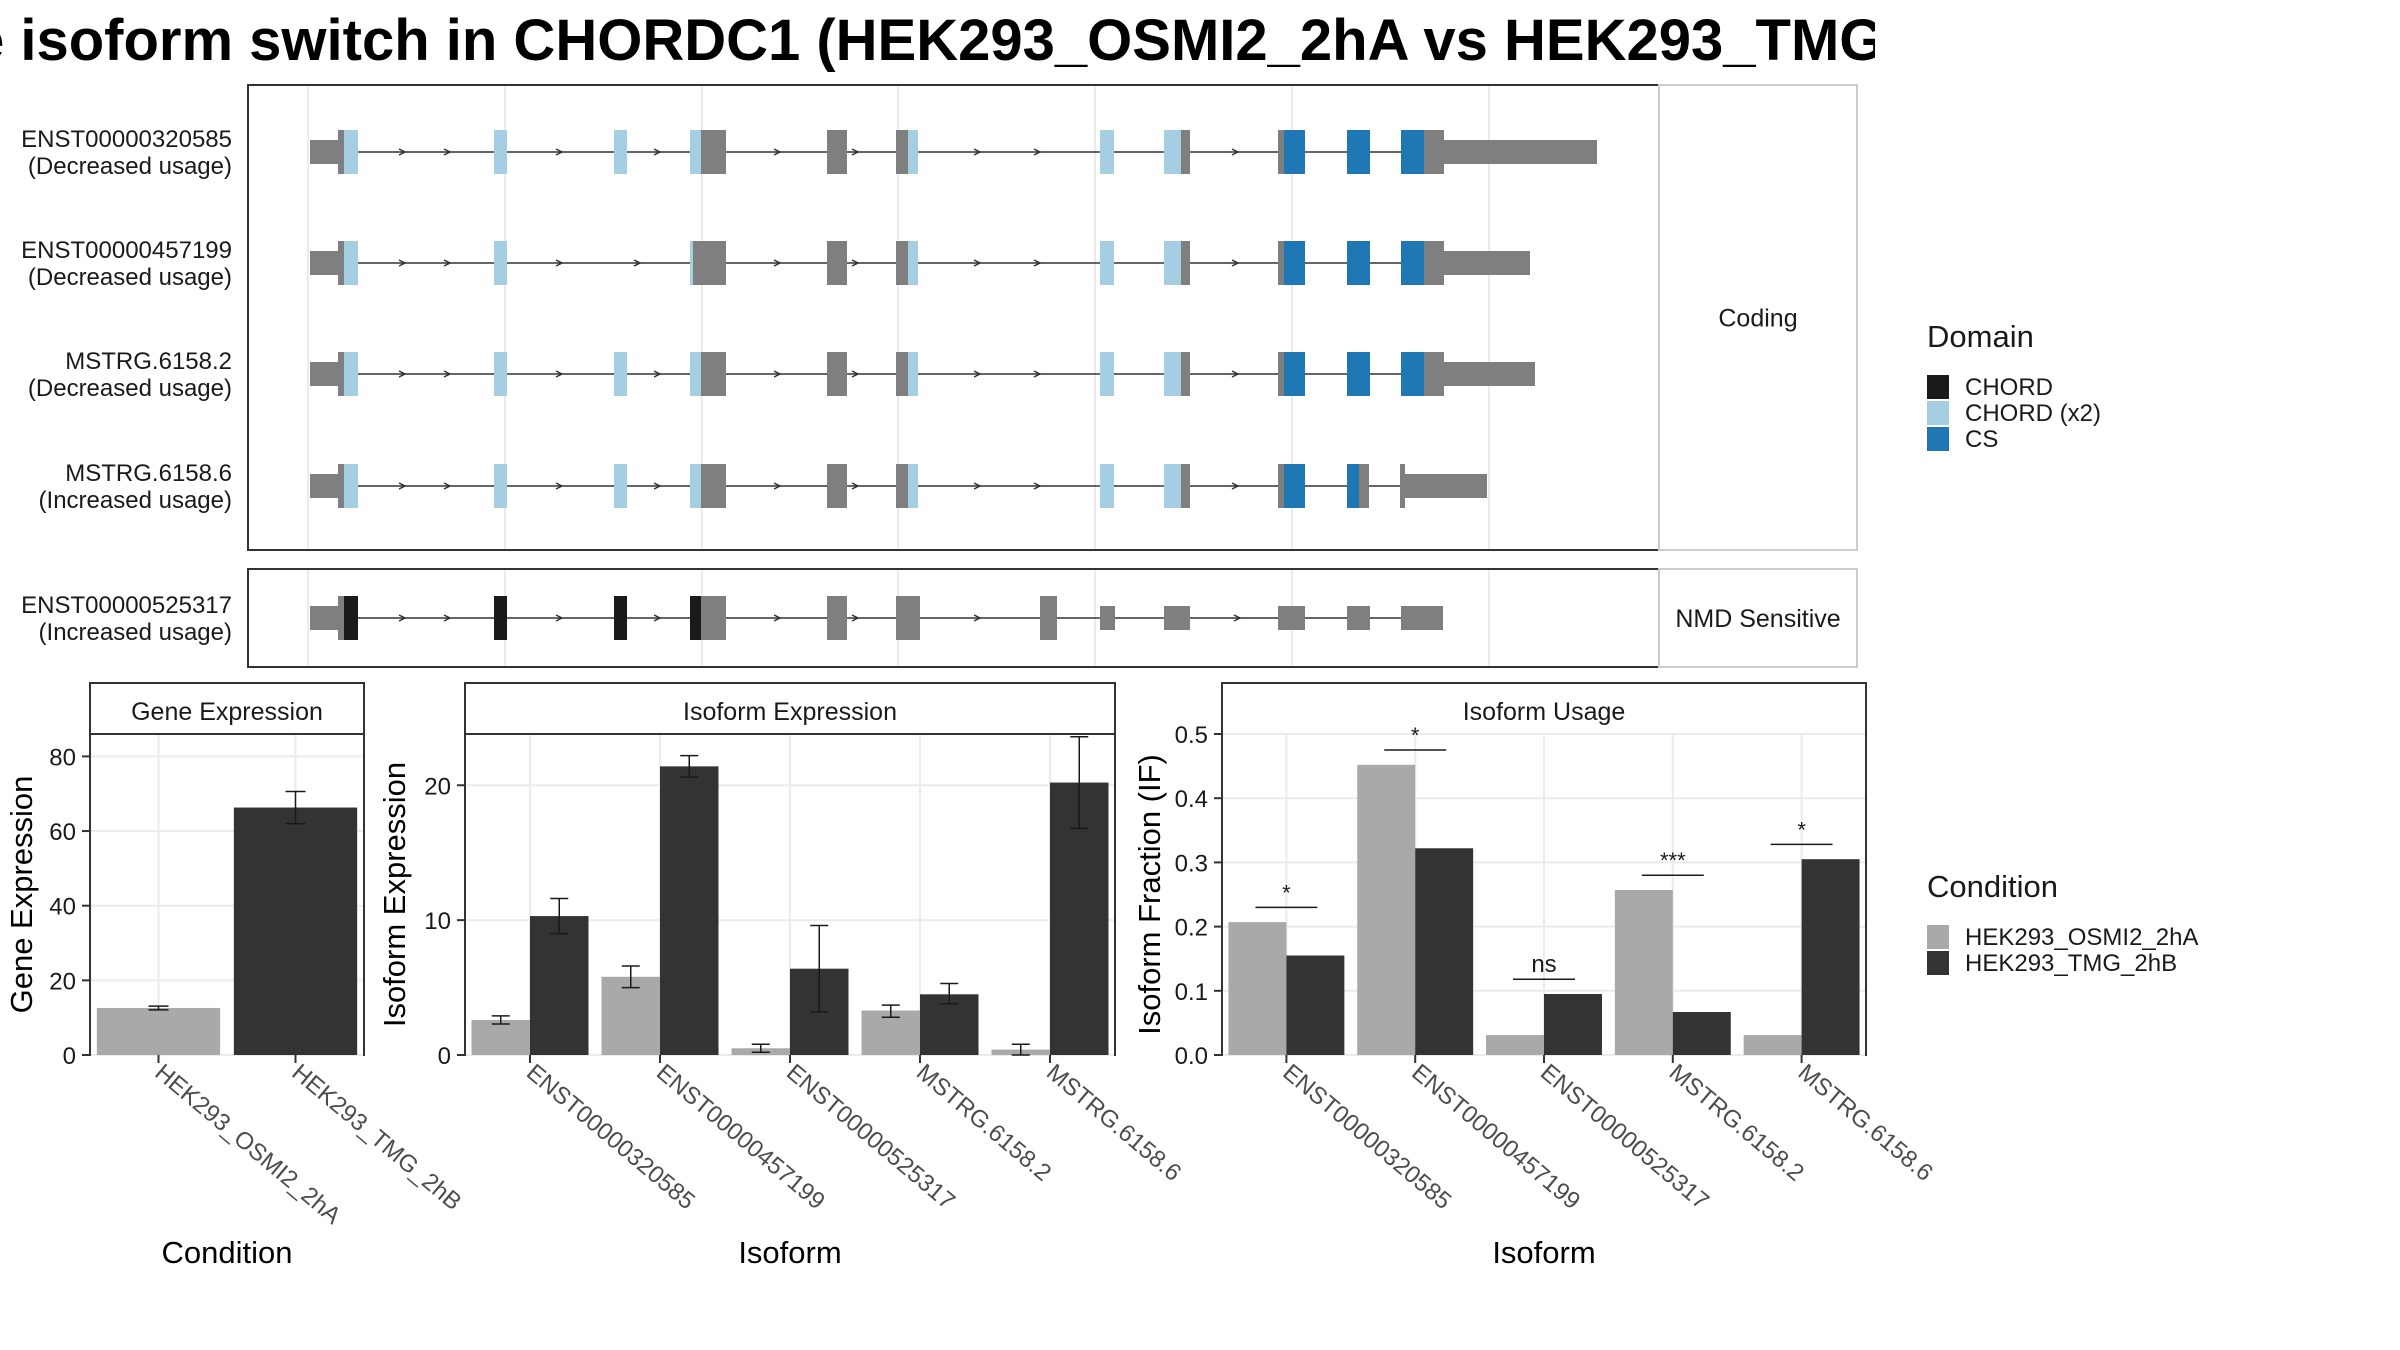 The width and height of the screenshot is (2400, 1350). What do you see at coordinates (1980, 336) in the screenshot?
I see `domain-legend-title: Domain` at bounding box center [1980, 336].